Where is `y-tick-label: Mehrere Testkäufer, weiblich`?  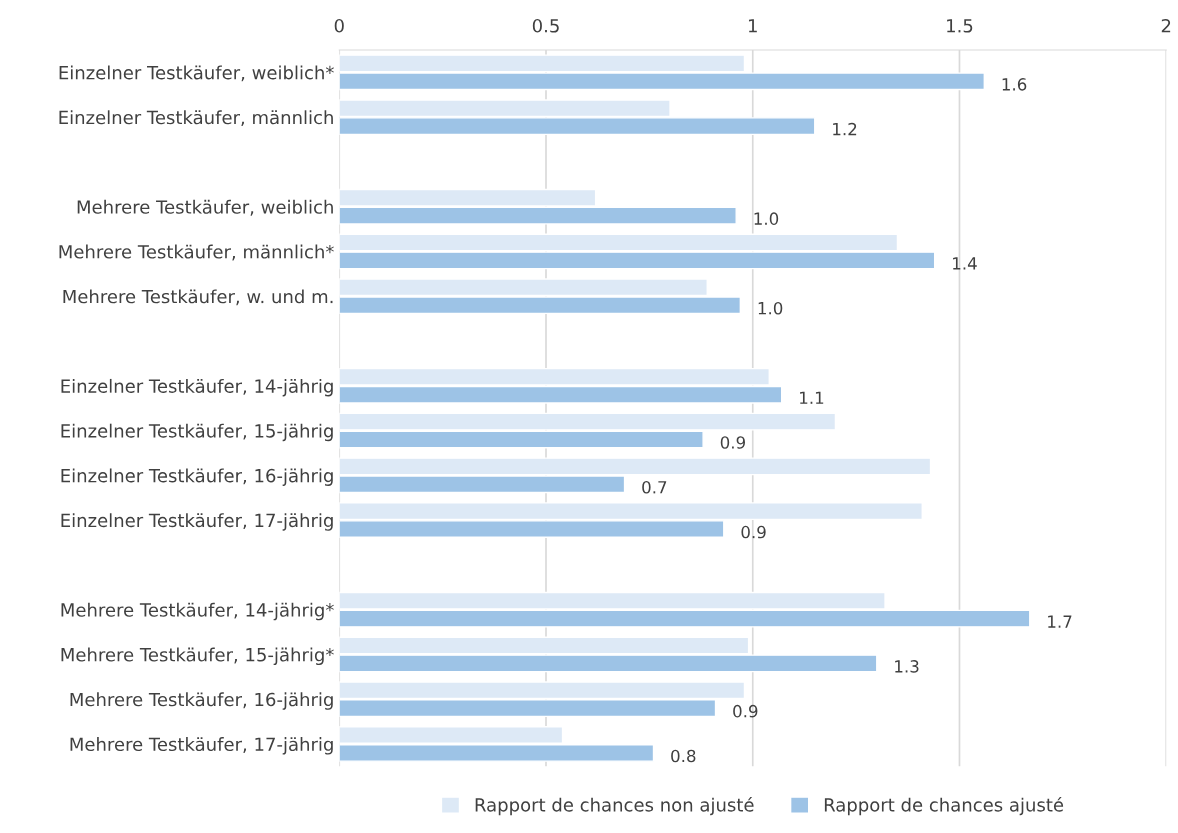 y-tick-label: Mehrere Testkäufer, weiblich is located at coordinates (205, 207).